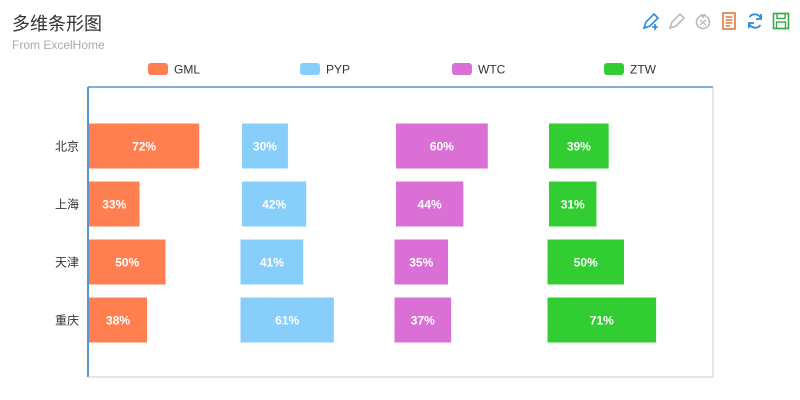  What do you see at coordinates (67, 321) in the screenshot?
I see `category-label: 重庆` at bounding box center [67, 321].